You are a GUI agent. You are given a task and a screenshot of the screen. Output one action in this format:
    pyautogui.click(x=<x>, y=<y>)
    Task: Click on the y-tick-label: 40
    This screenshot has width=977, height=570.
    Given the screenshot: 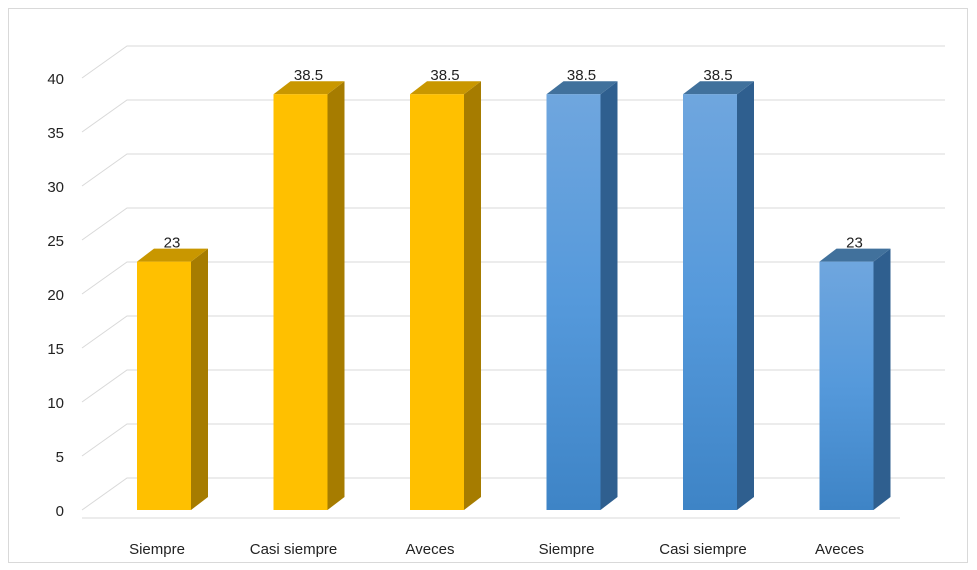 What is the action you would take?
    pyautogui.click(x=55, y=79)
    